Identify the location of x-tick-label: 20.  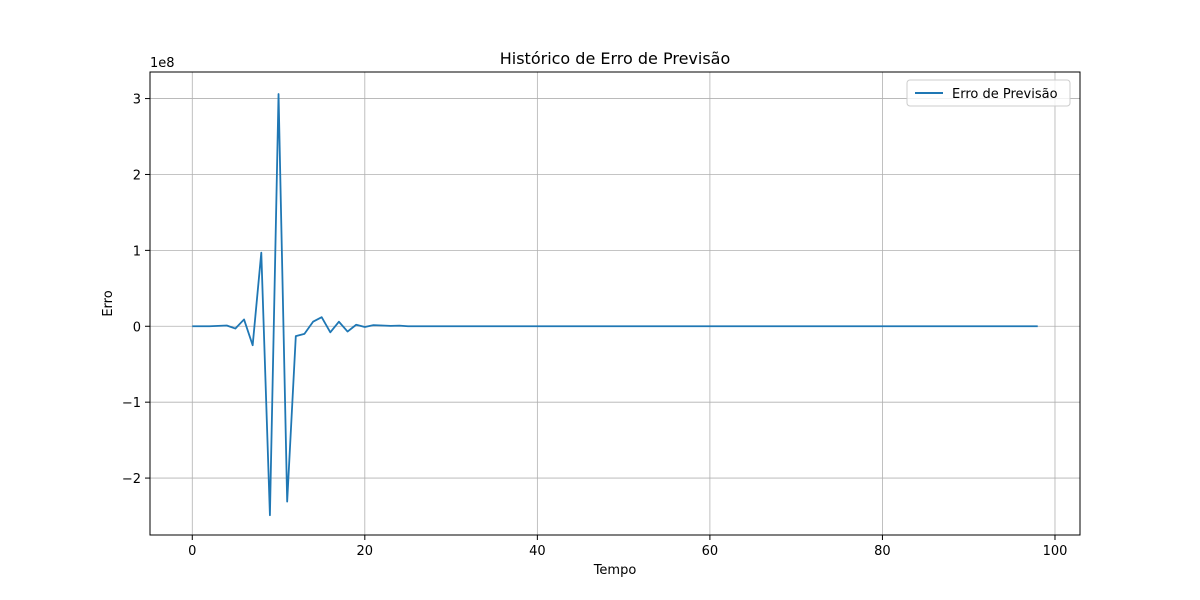
(365, 551).